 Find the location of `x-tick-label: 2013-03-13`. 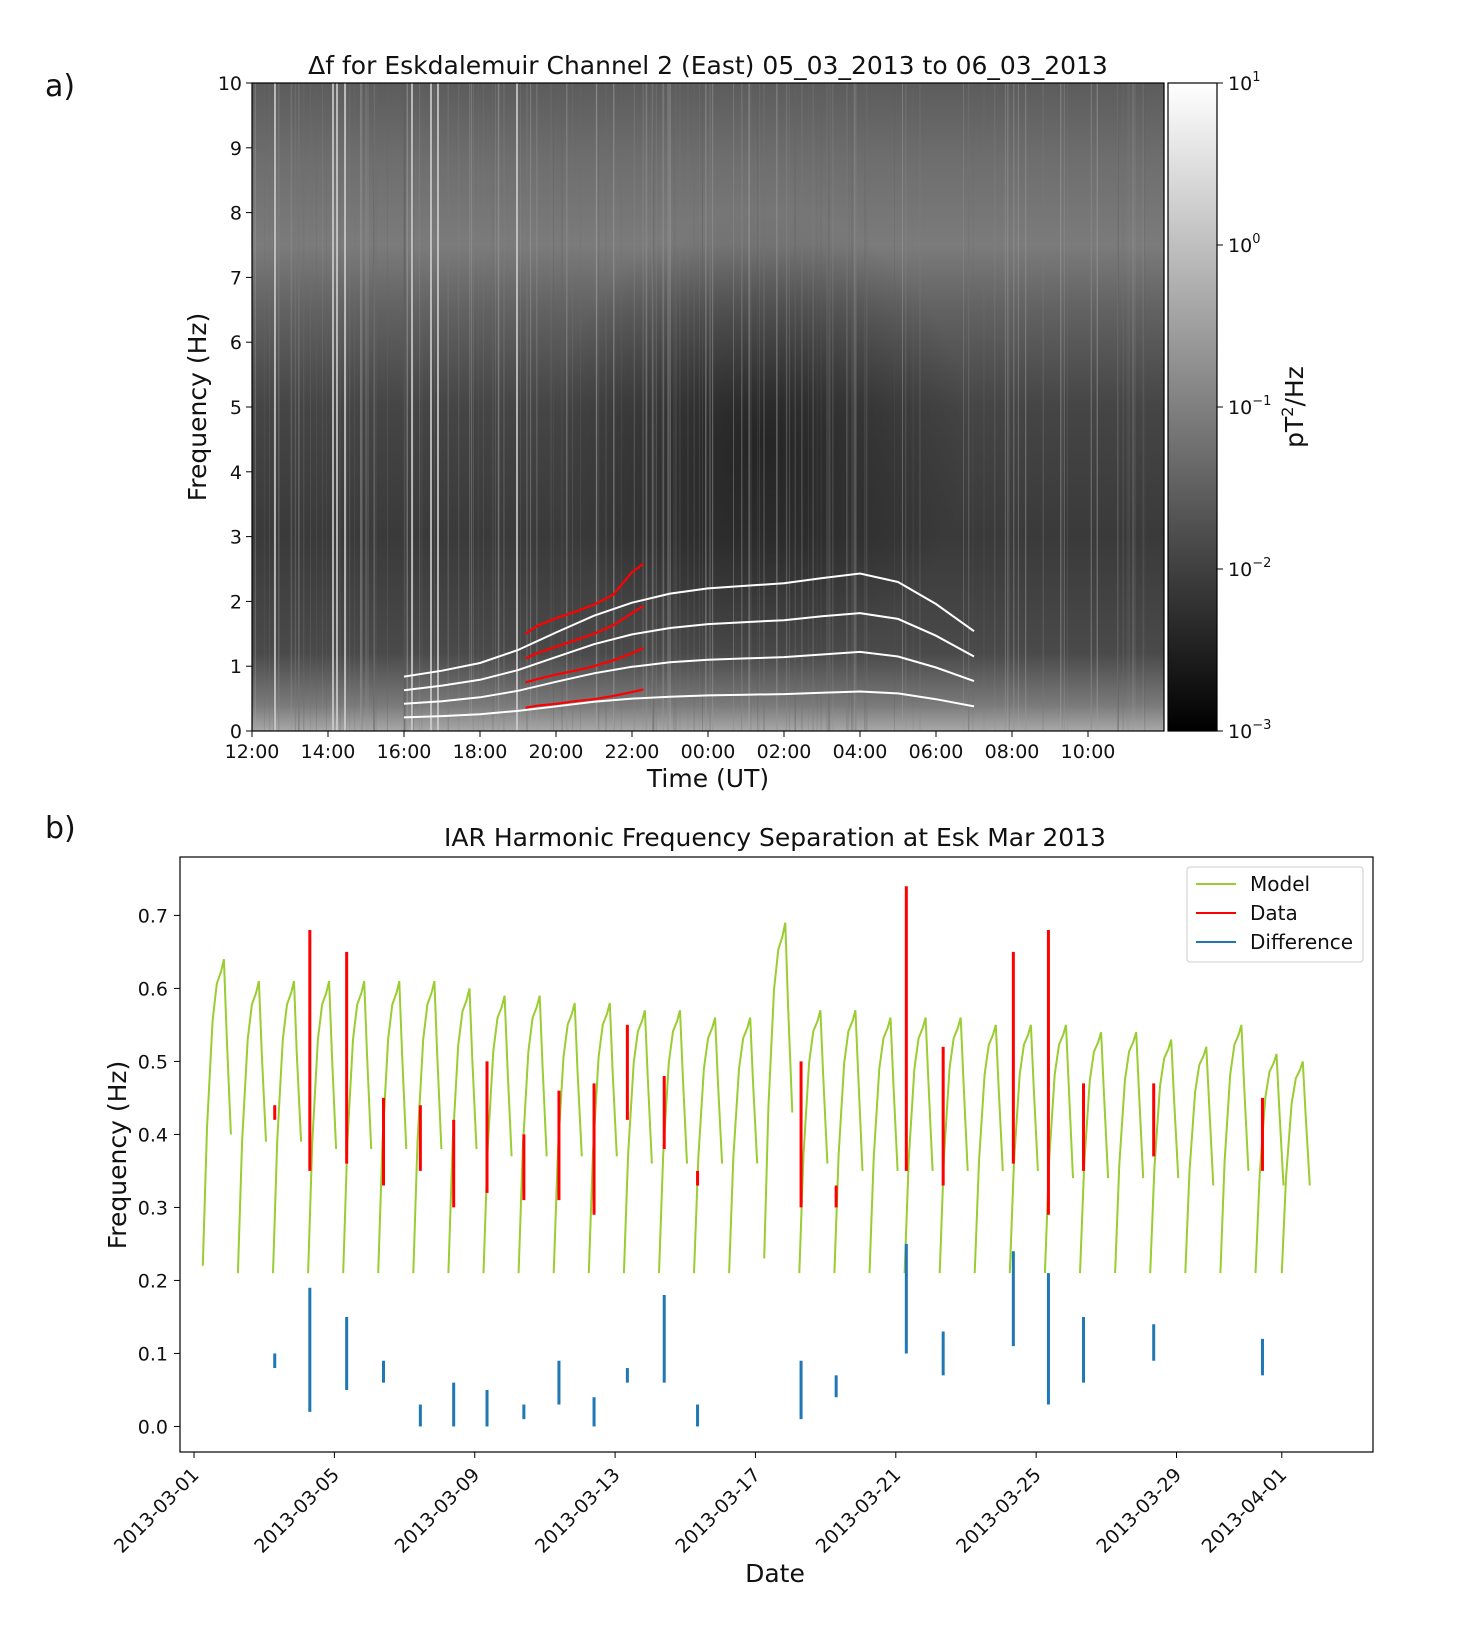

x-tick-label: 2013-03-13 is located at coordinates (578, 1511).